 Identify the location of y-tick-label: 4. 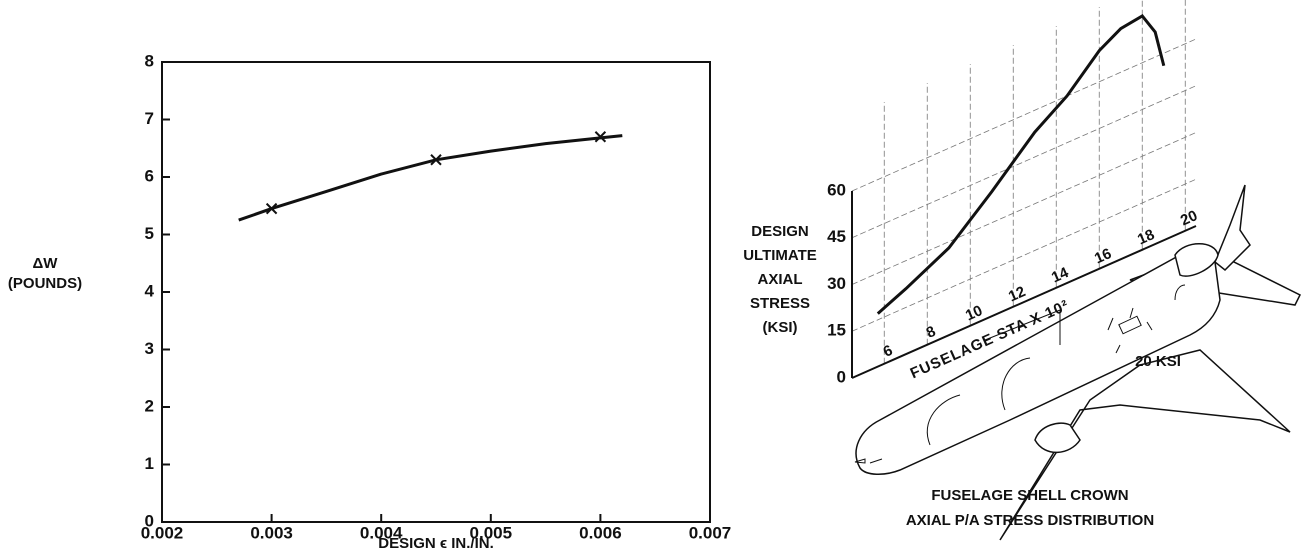
(150, 290).